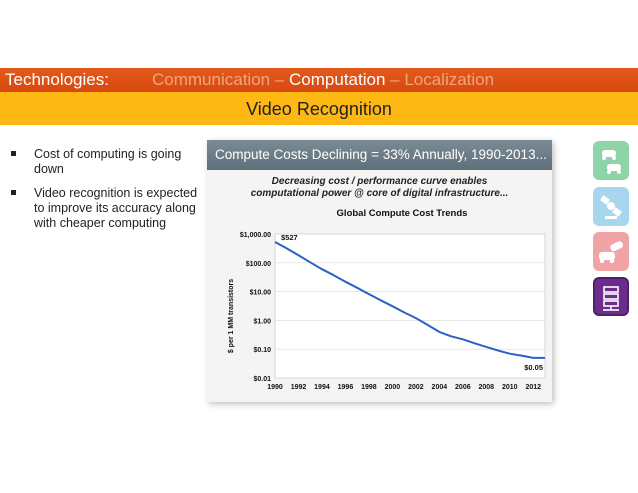 This screenshot has width=638, height=493. What do you see at coordinates (262, 350) in the screenshot?
I see `chart-y-tick-label: $0.10` at bounding box center [262, 350].